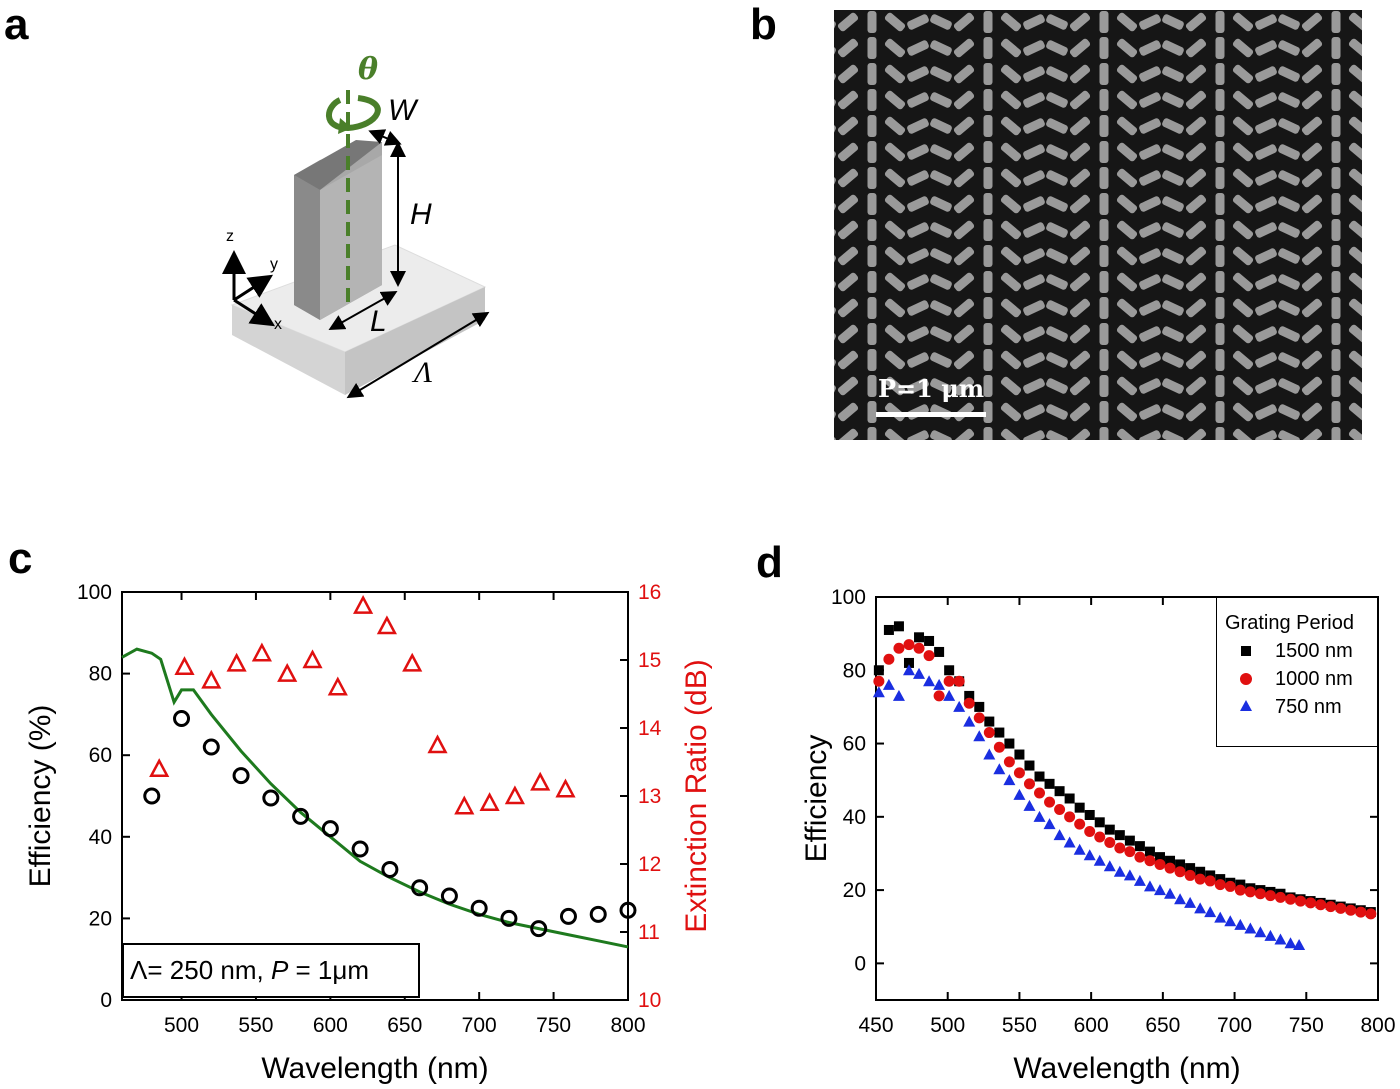 This screenshot has width=1400, height=1089. What do you see at coordinates (271, 798) in the screenshot?
I see `efficiency-point` at bounding box center [271, 798].